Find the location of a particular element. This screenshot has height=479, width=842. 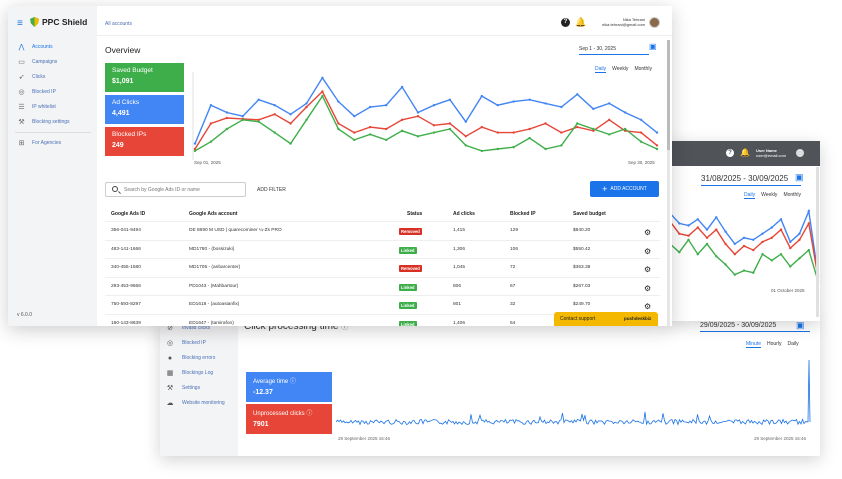

date-range-input: 29/09/2025 - 30/09/2025 is located at coordinates (755, 327).